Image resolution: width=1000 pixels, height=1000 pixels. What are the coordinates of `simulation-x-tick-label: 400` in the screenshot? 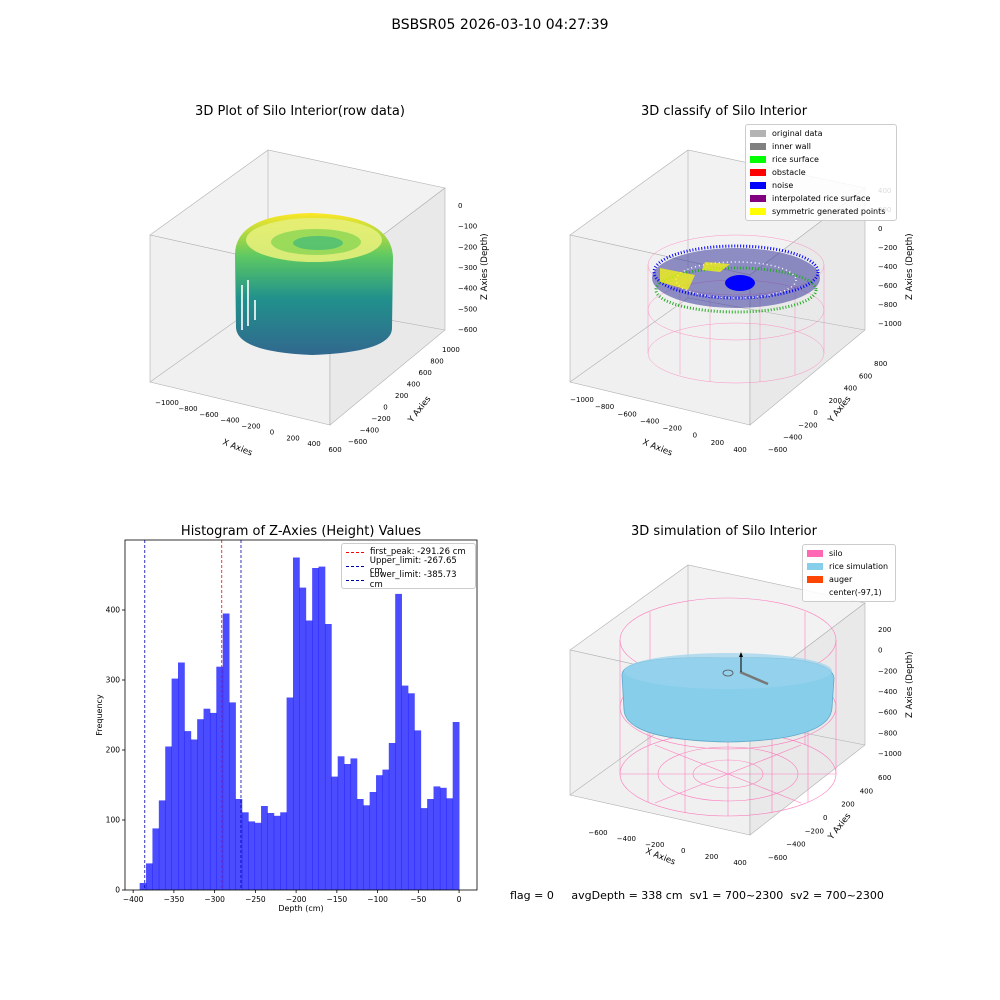 It's located at (739, 863).